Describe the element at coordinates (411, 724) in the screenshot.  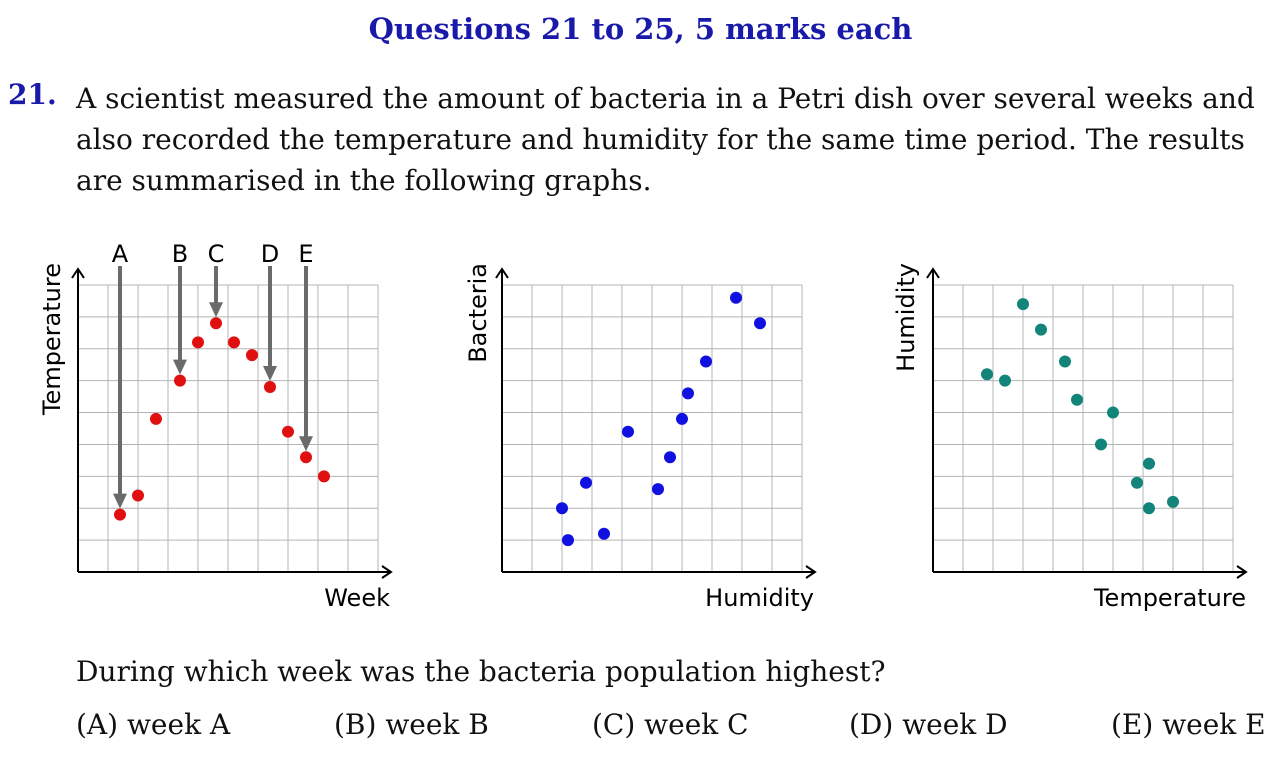
I see `option-b: (B) week B` at that location.